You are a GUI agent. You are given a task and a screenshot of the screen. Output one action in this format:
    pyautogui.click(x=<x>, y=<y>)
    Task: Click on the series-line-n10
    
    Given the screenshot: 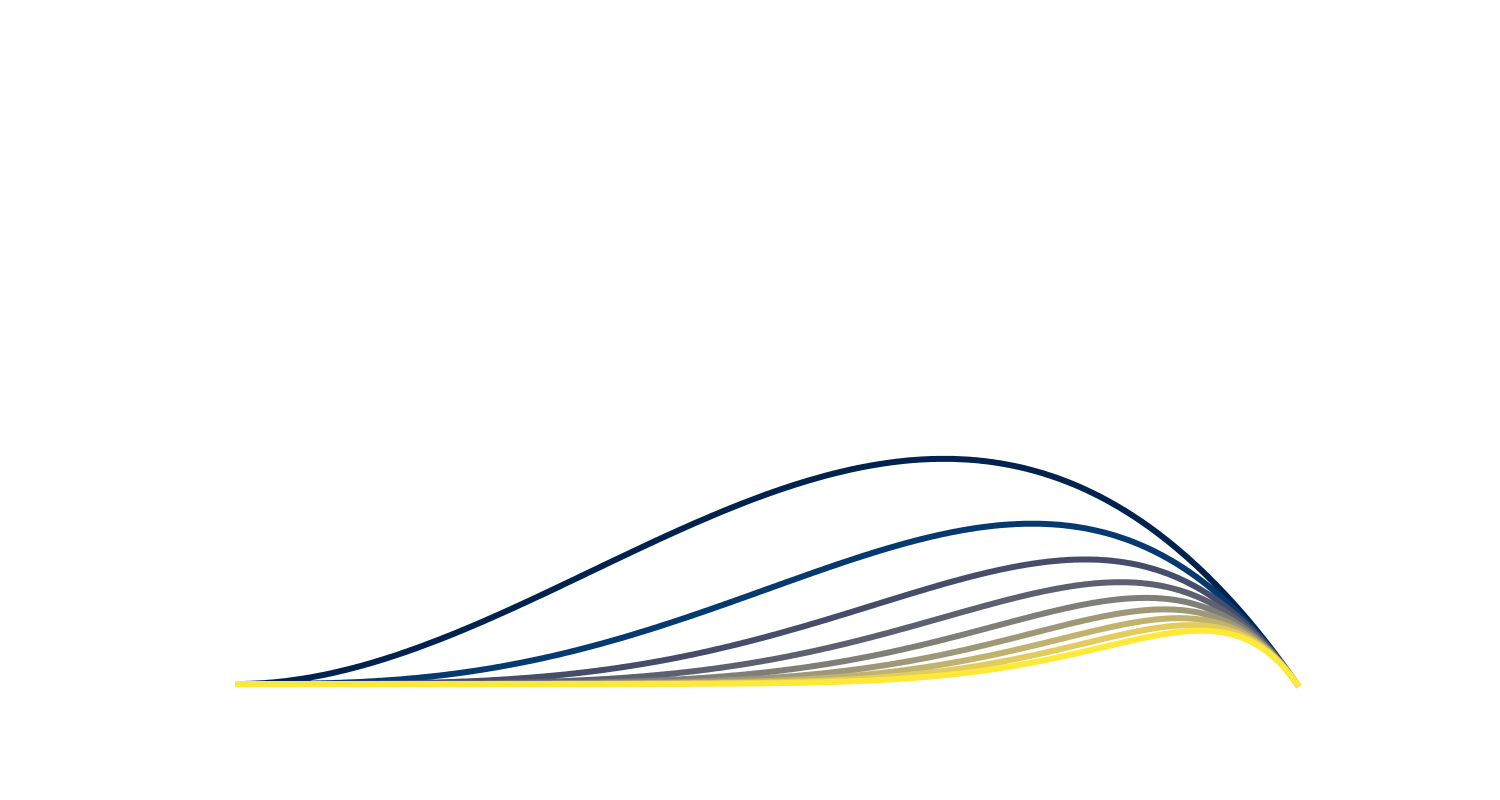 What is the action you would take?
    pyautogui.click(x=768, y=658)
    